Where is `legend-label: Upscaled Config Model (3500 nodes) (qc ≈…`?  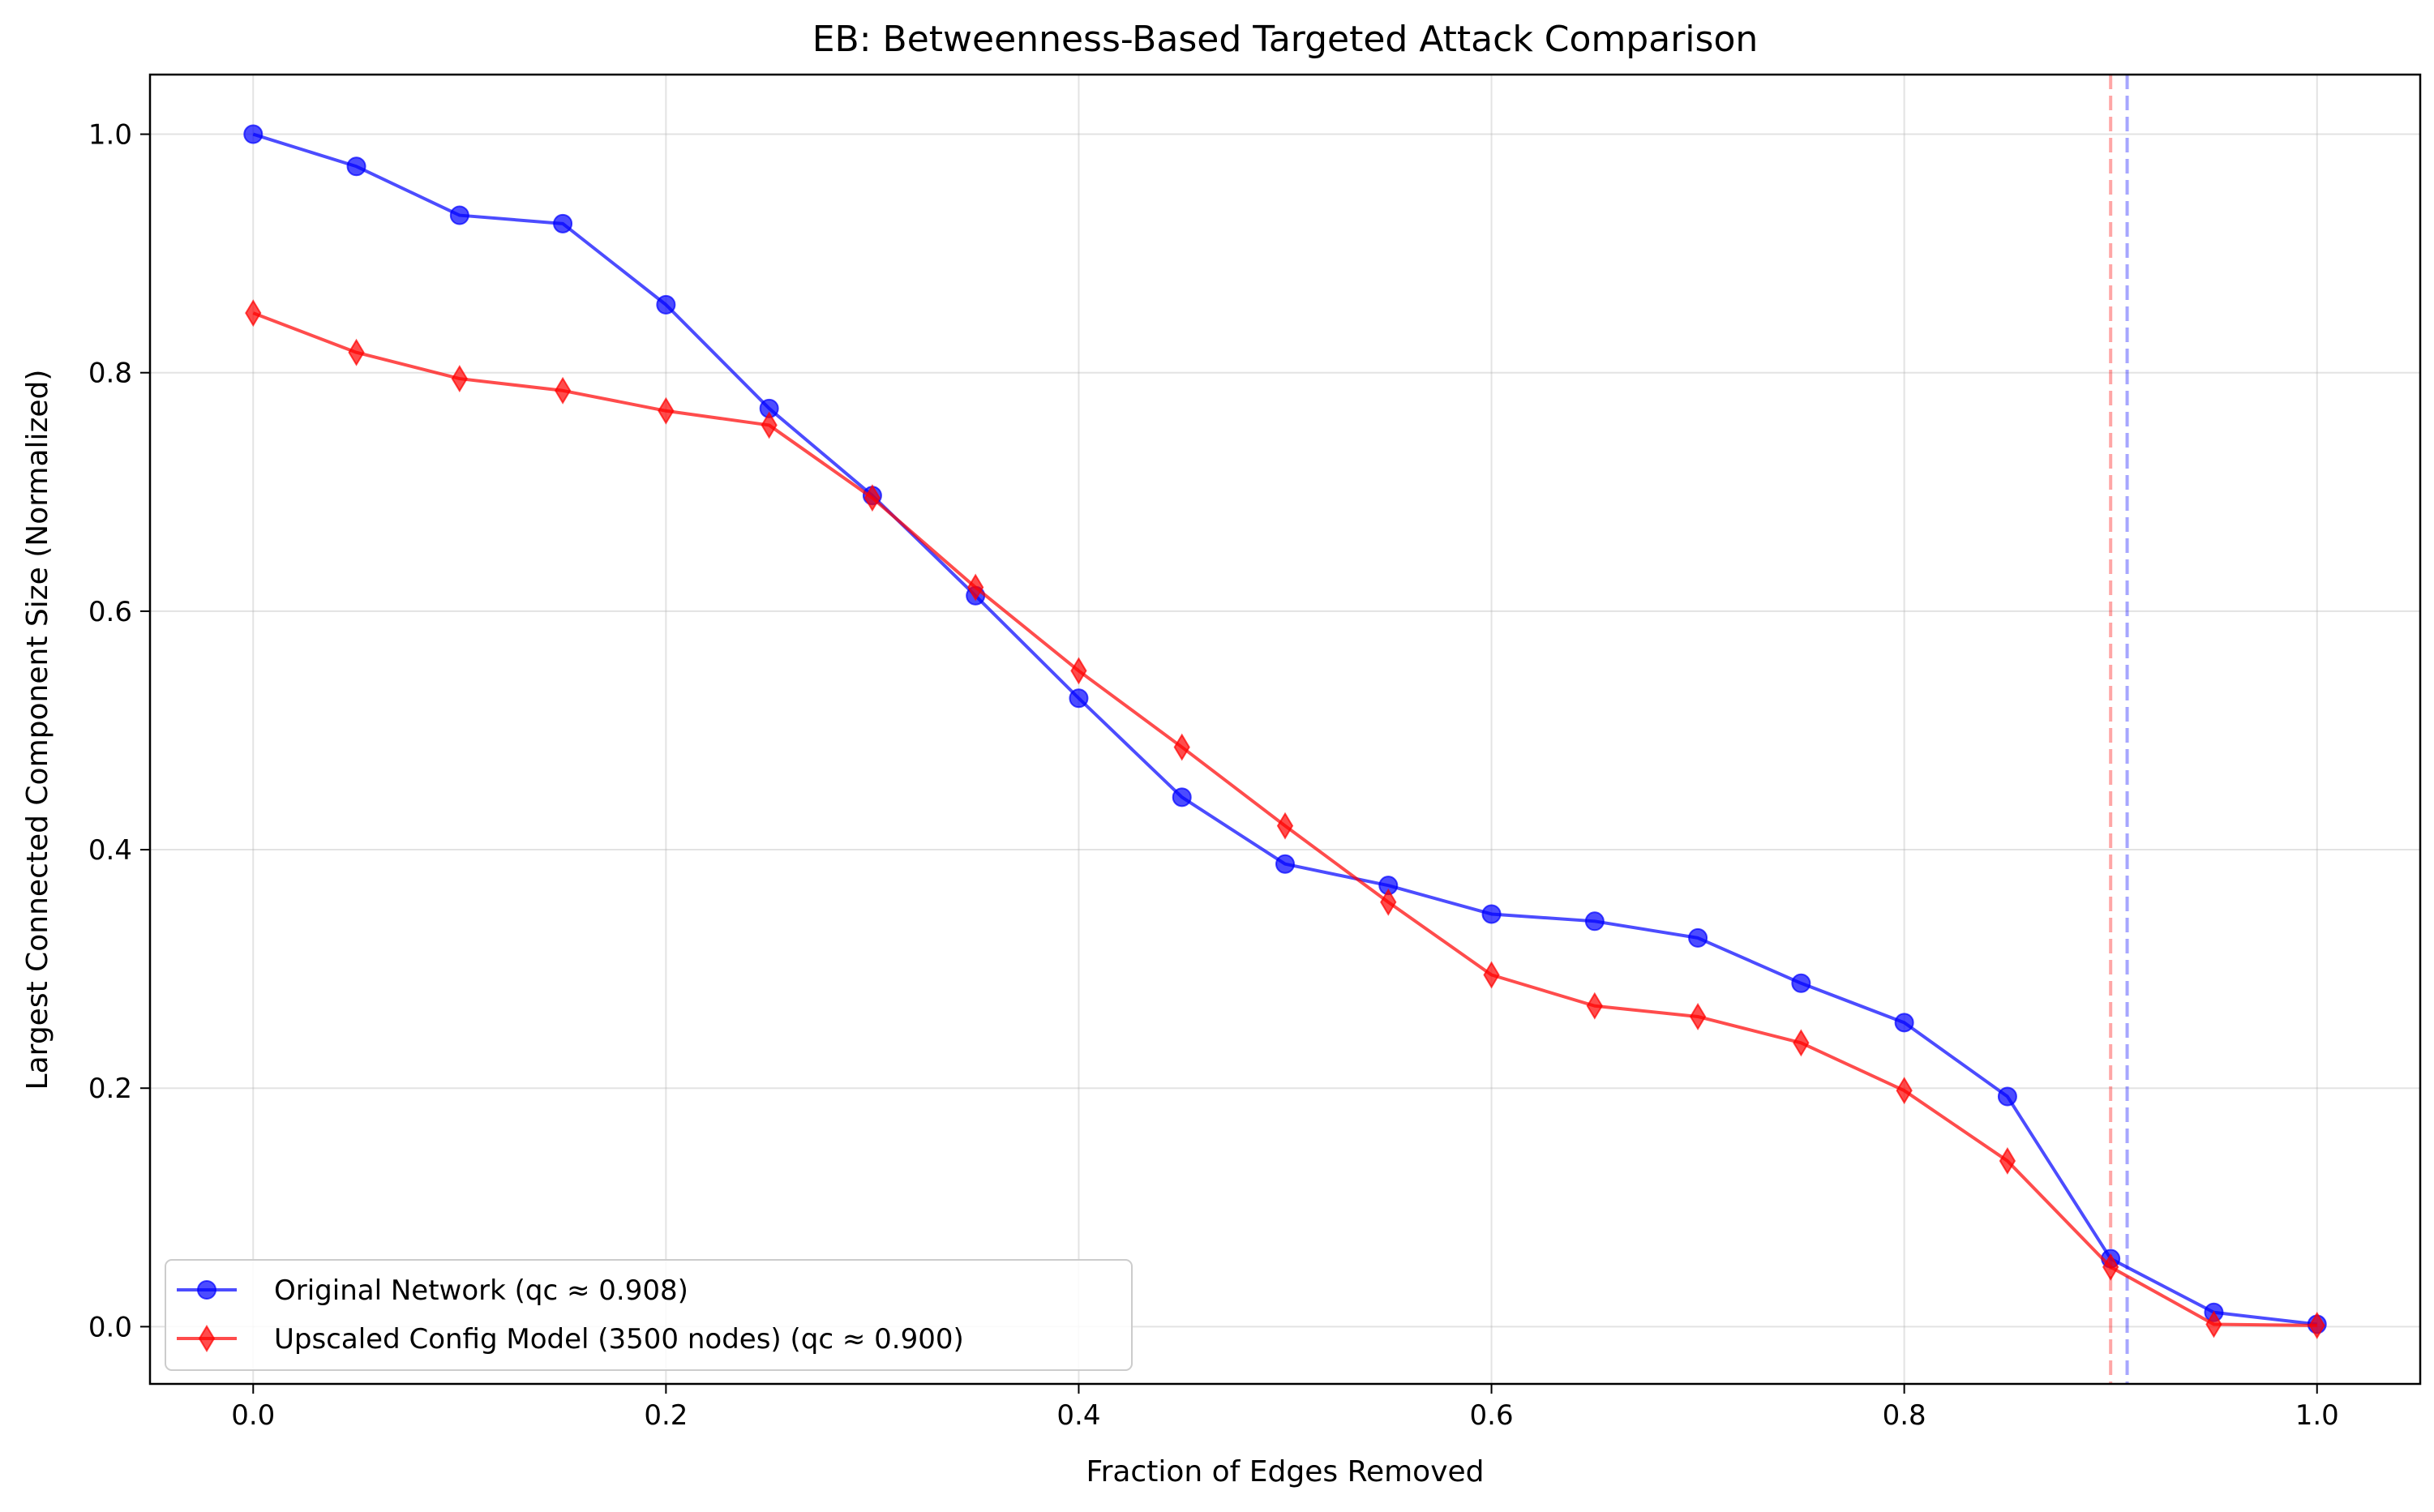 legend-label: Upscaled Config Model (3500 nodes) (qc ≈… is located at coordinates (619, 1339).